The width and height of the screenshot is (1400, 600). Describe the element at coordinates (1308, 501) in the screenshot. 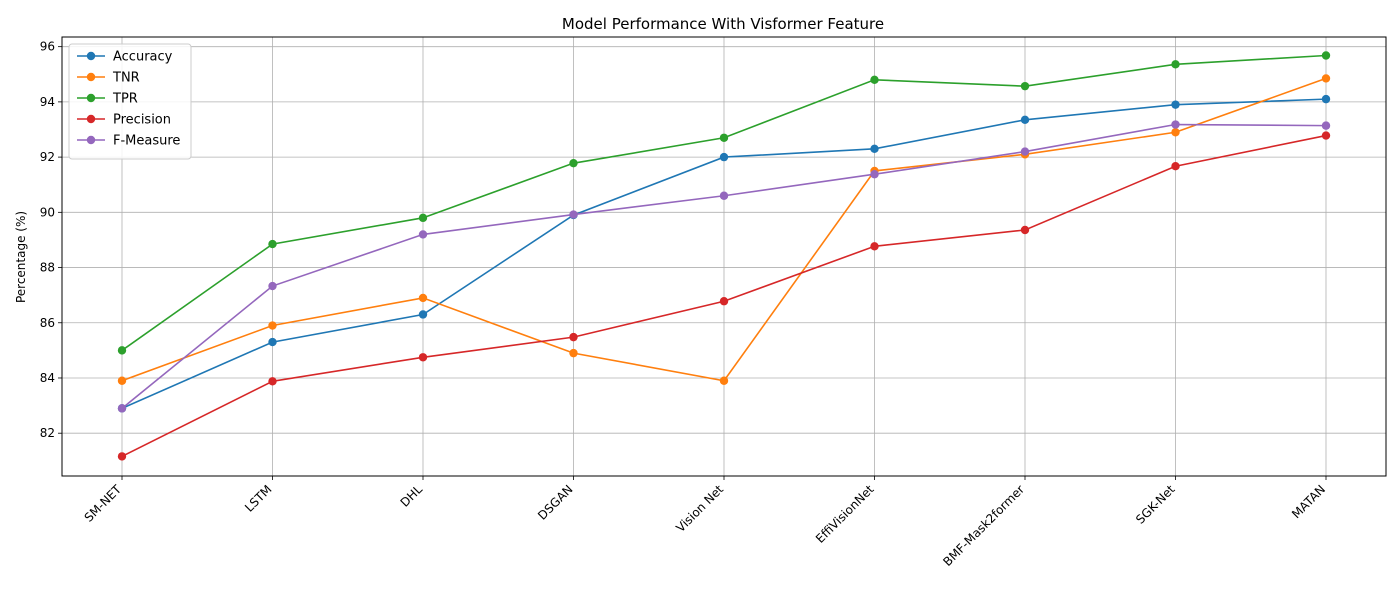

I see `x-tick-label: MATAN` at that location.